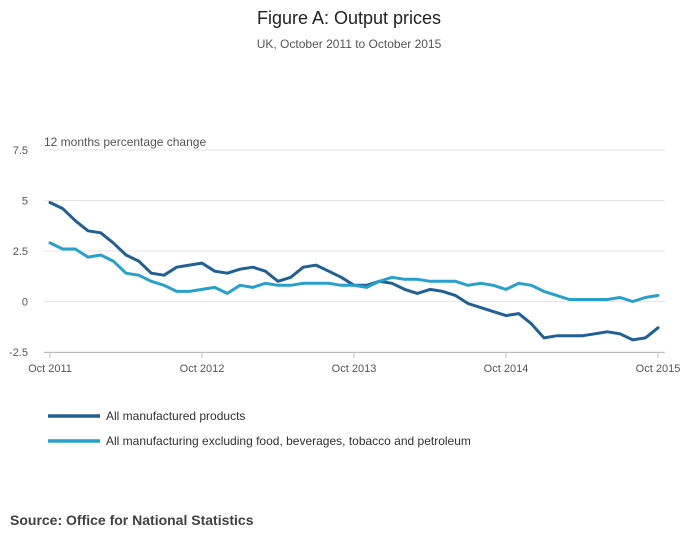 The image size is (700, 549). Describe the element at coordinates (202, 369) in the screenshot. I see `x-tick-label: Oct 2012` at that location.